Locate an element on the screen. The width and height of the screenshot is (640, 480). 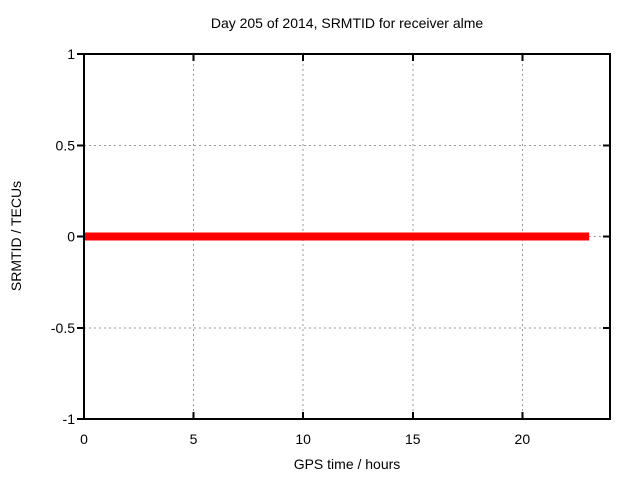
y-tick-label: -0.5 is located at coordinates (63, 328).